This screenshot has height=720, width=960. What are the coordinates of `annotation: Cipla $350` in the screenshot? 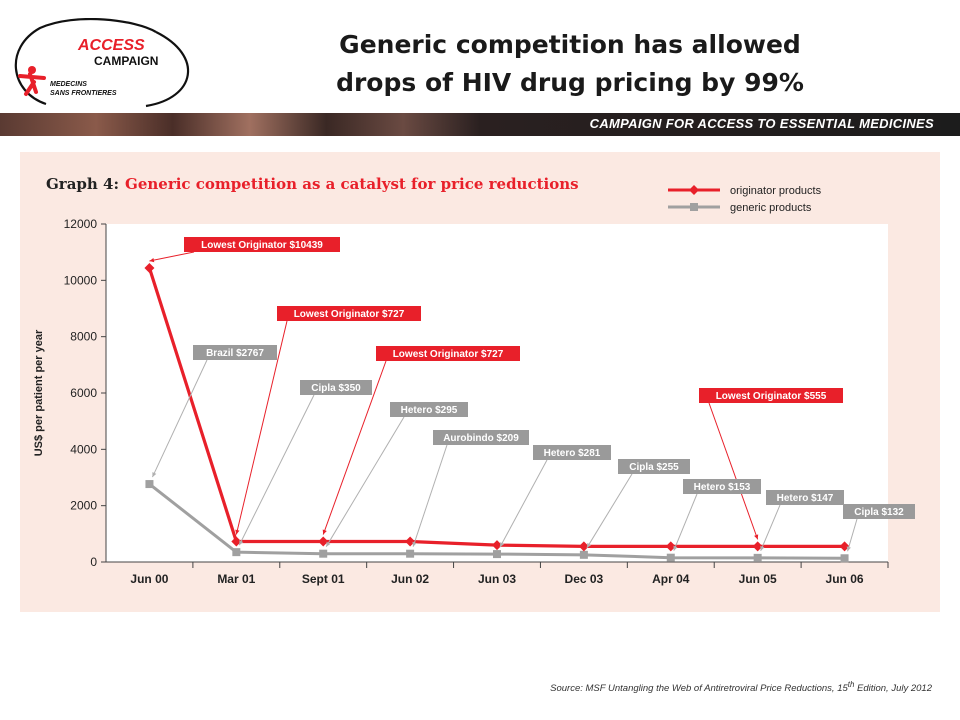 It's located at (305, 463).